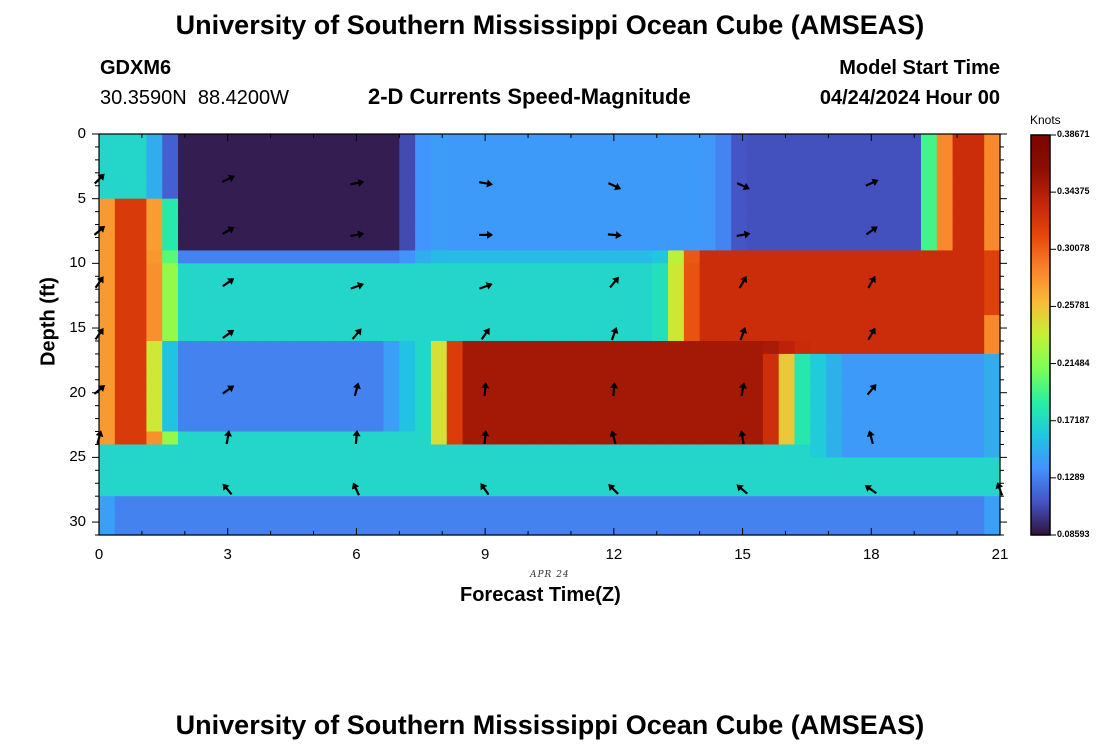  What do you see at coordinates (909, 98) in the screenshot?
I see `model-start-value: 04/24/2024 Hour 00` at bounding box center [909, 98].